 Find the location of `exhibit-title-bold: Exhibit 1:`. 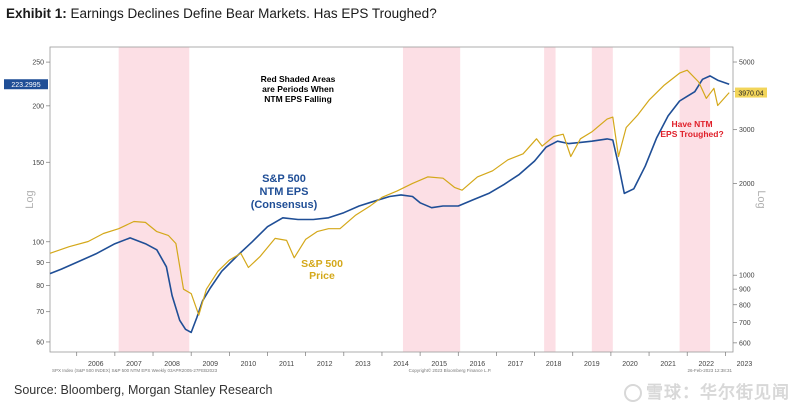

exhibit-title-bold: Exhibit 1: is located at coordinates (36, 13).